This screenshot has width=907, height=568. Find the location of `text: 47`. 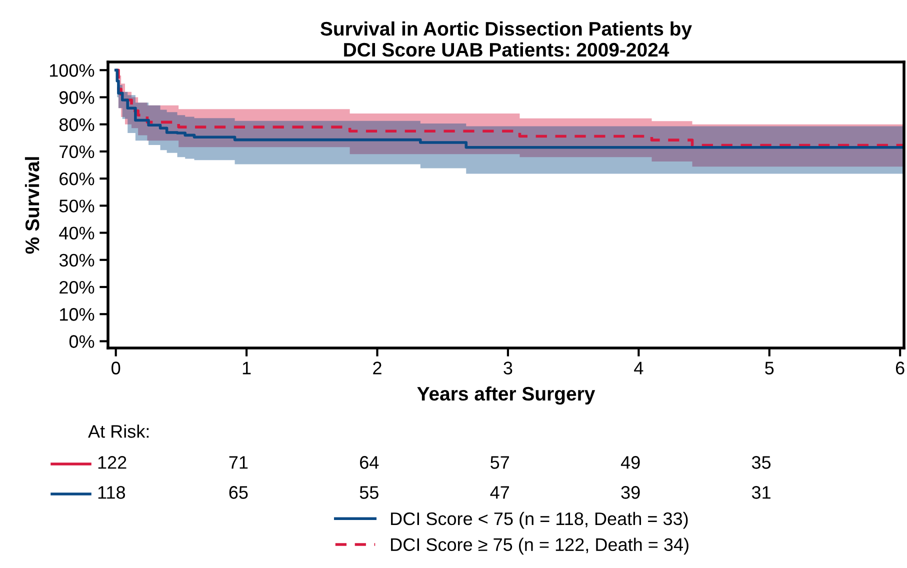

text: 47 is located at coordinates (499, 492).